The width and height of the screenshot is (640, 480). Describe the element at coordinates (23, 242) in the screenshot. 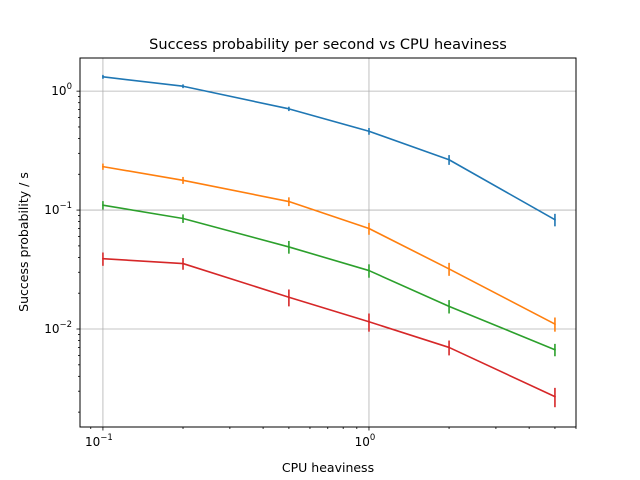

I see `y-axis-label: Success probability / s` at that location.